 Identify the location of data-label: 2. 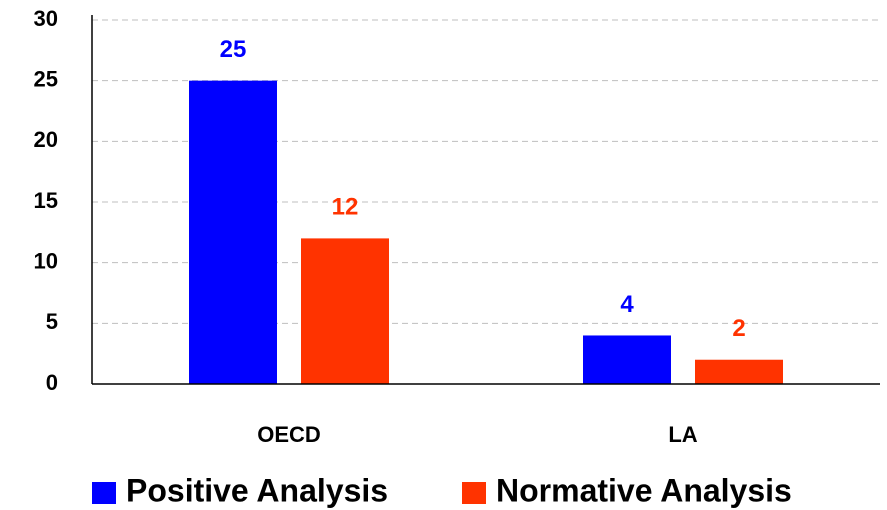
(738, 328).